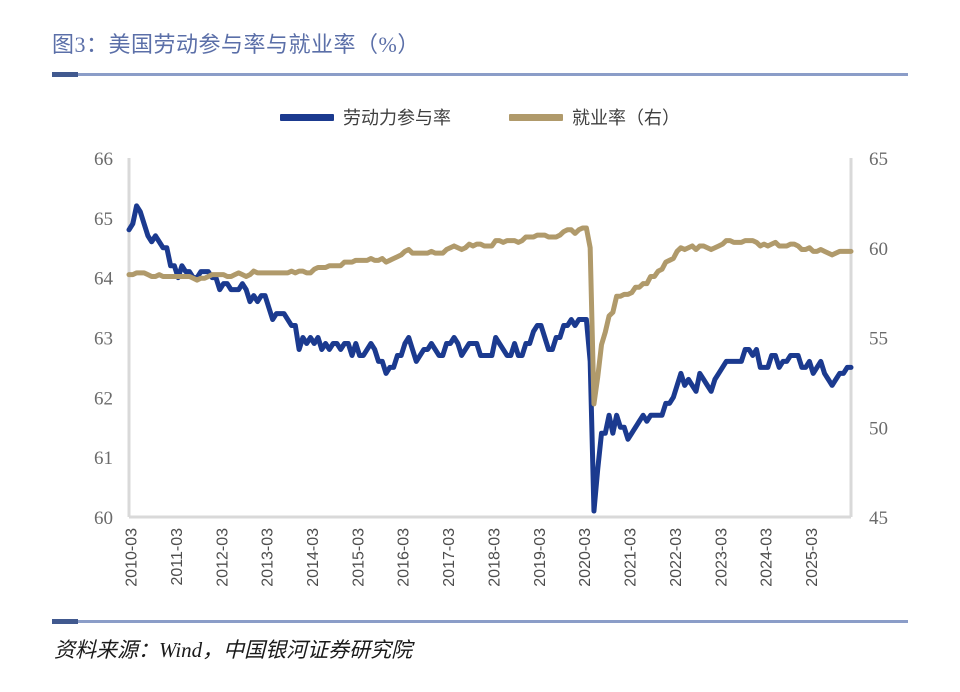 The width and height of the screenshot is (960, 692). What do you see at coordinates (878, 518) in the screenshot?
I see `y-right-tick-0: 45` at bounding box center [878, 518].